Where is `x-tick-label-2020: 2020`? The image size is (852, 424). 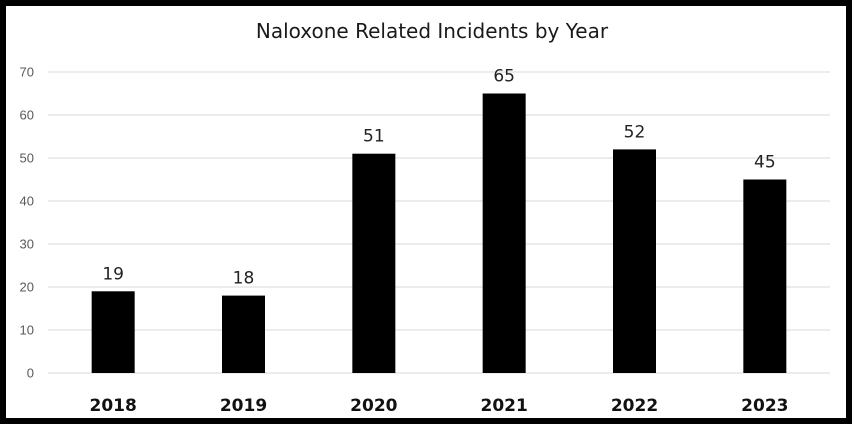
x-tick-label-2020: 2020 is located at coordinates (373, 406).